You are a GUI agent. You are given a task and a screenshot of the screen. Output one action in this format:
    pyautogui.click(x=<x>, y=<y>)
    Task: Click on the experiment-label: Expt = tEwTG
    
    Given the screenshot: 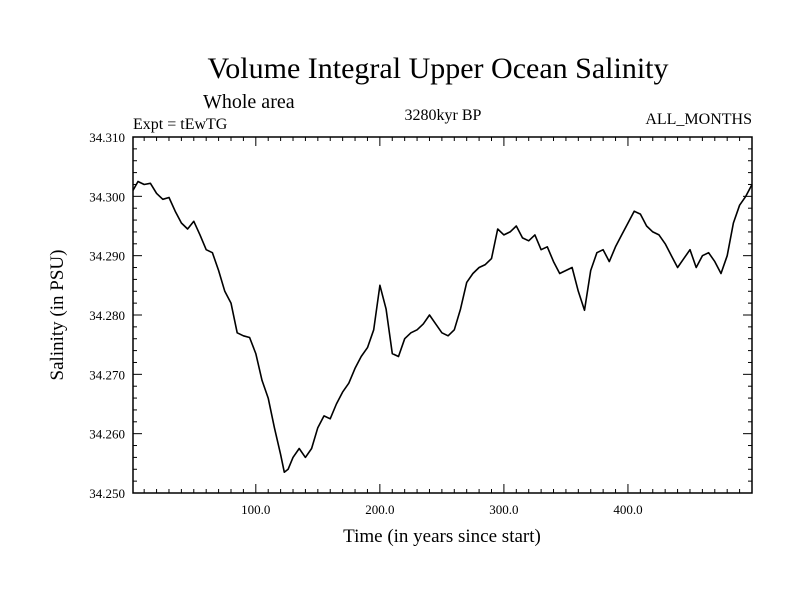 What is the action you would take?
    pyautogui.click(x=180, y=124)
    